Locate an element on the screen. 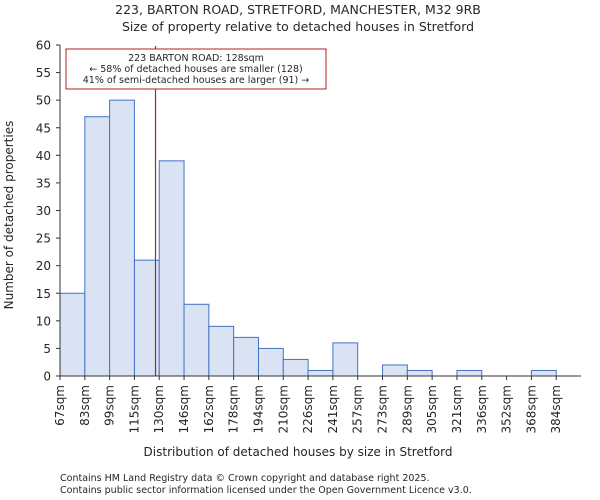 This screenshot has width=600, height=500. bar-130sqm is located at coordinates (171, 268).